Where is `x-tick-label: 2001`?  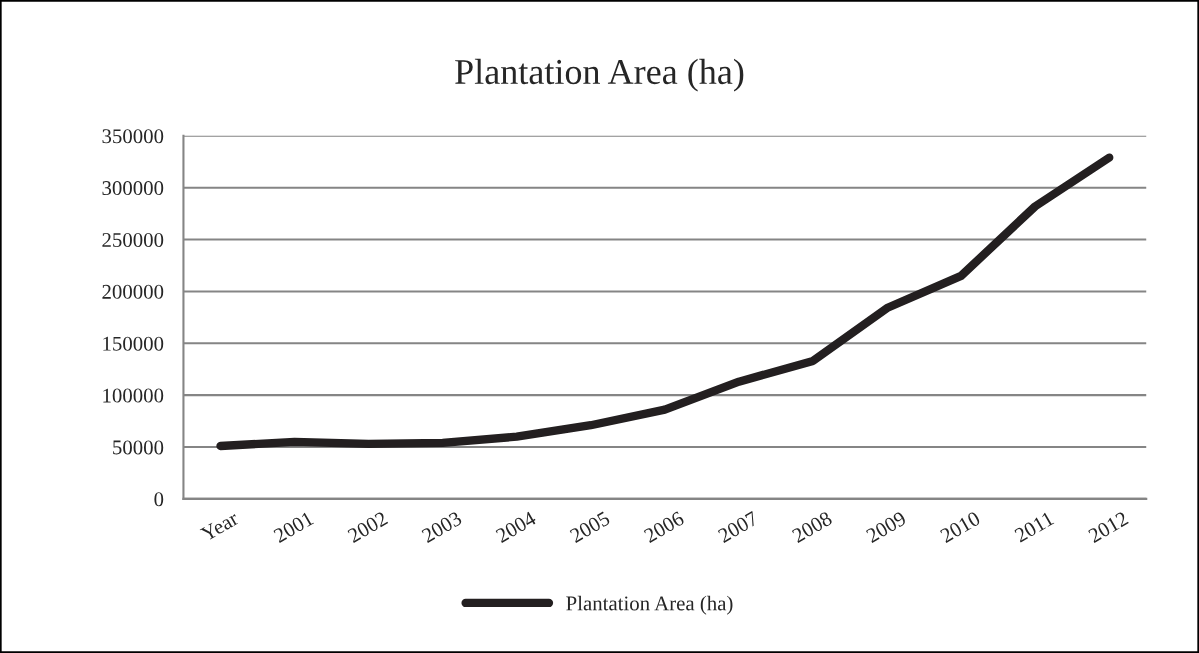 x-tick-label: 2001 is located at coordinates (293, 527).